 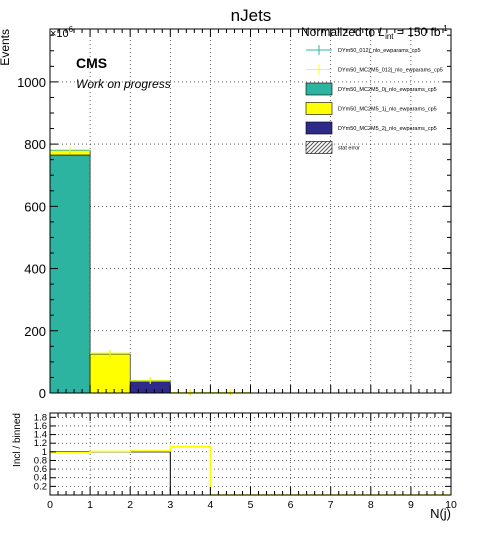 What do you see at coordinates (42, 393) in the screenshot?
I see `top-y-tick-label-0: 0` at bounding box center [42, 393].